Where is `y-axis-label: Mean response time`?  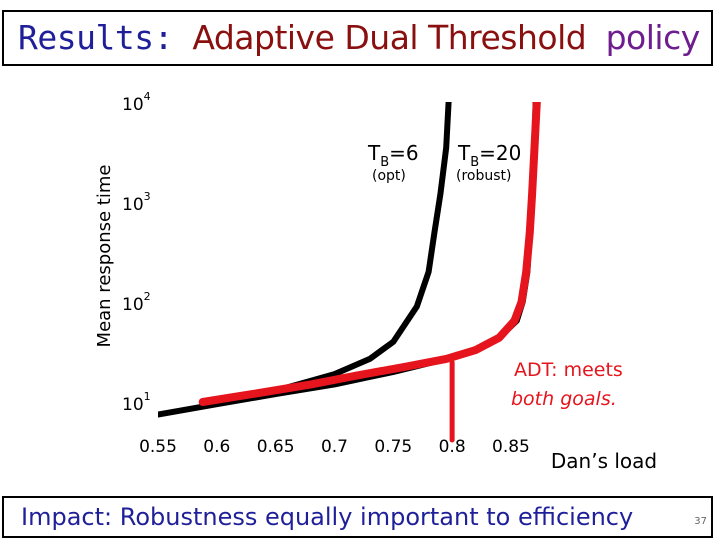 y-axis-label: Mean response time is located at coordinates (104, 256).